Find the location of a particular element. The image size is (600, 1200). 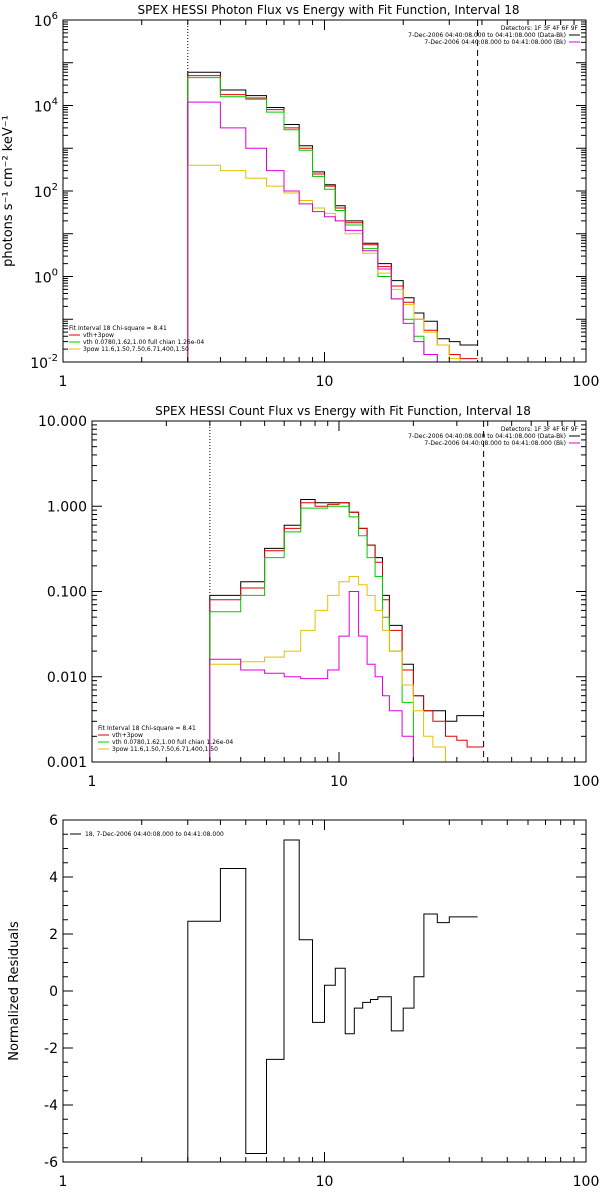

y-tick-label: 6 is located at coordinates (53, 821).